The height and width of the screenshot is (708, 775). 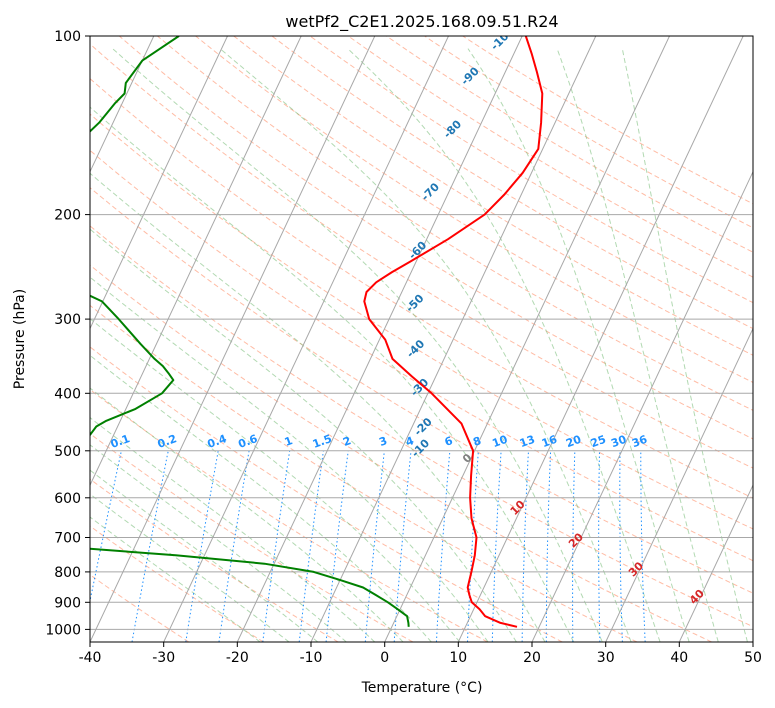 I want to click on mixing-ratio-label: 1, so click(x=289, y=441).